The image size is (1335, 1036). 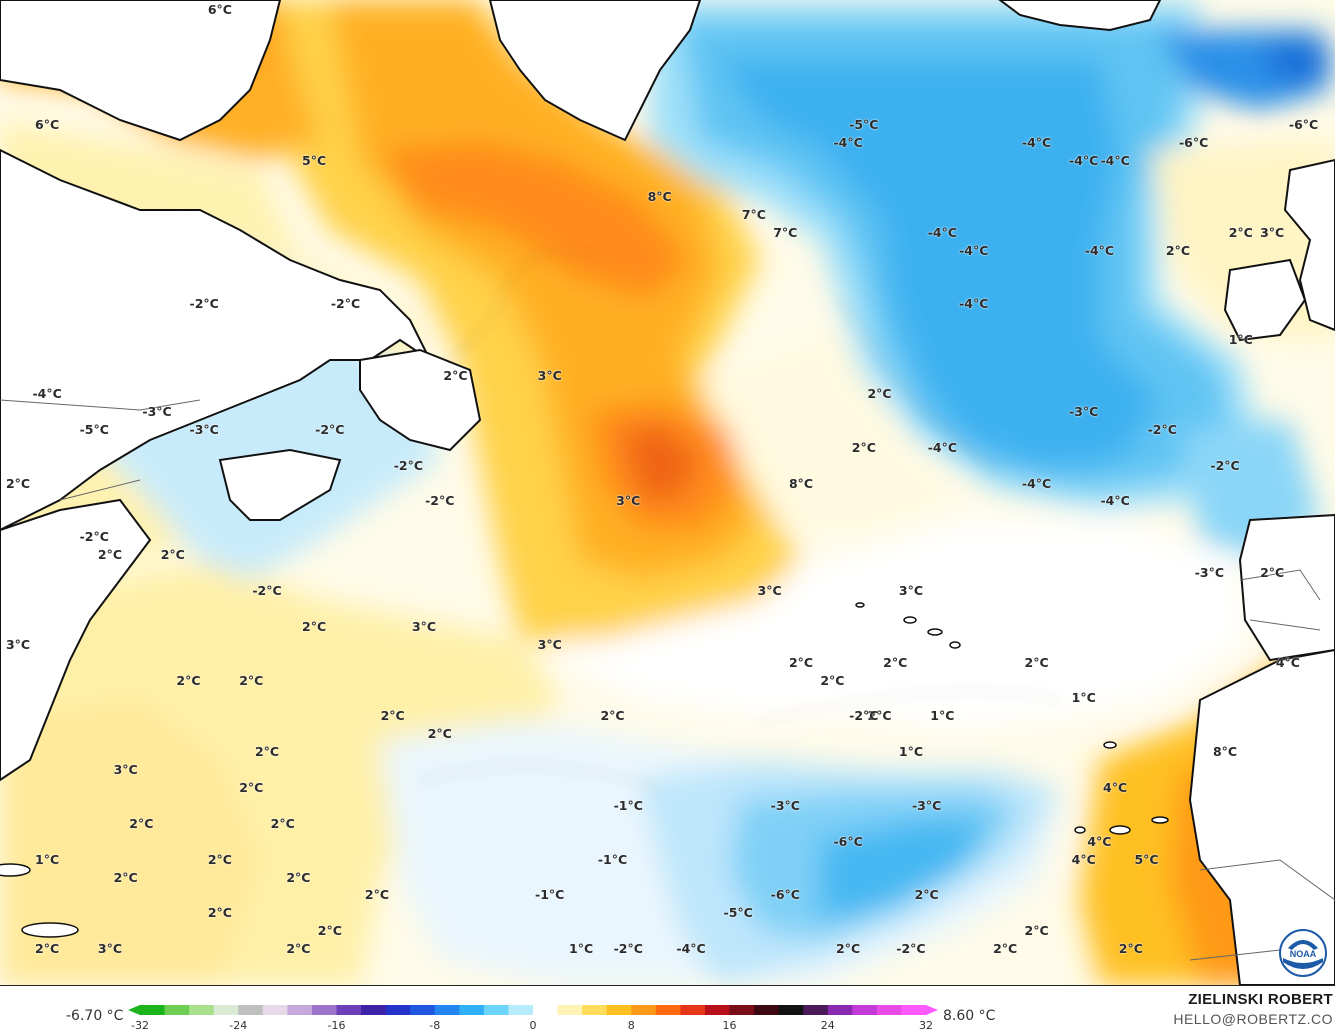 What do you see at coordinates (76, 640) in the screenshot?
I see `us-east-coast-landmass` at bounding box center [76, 640].